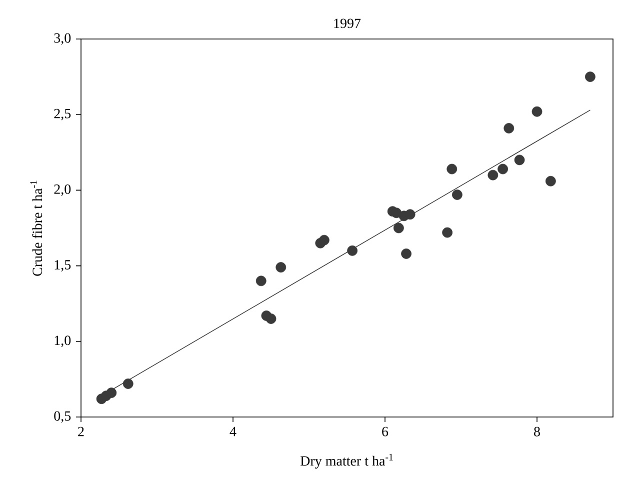 The width and height of the screenshot is (617, 493). Describe the element at coordinates (62, 114) in the screenshot. I see `y-tick-label: 2,5` at that location.